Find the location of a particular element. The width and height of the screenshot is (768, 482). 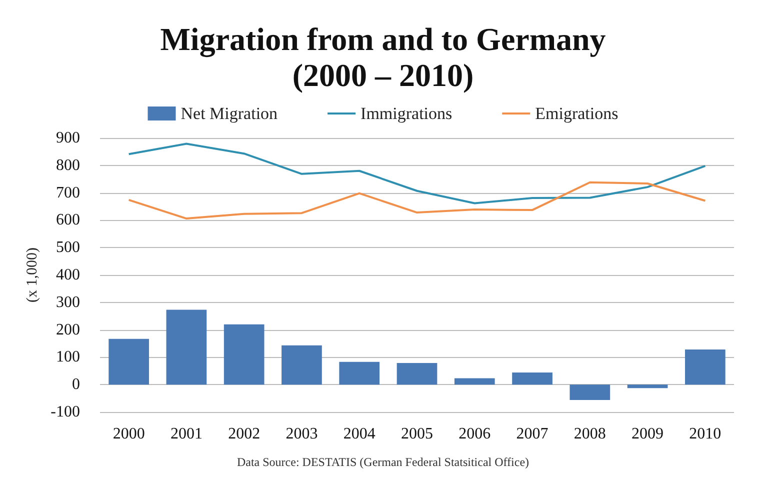

y-tick-label: 100 is located at coordinates (68, 357).